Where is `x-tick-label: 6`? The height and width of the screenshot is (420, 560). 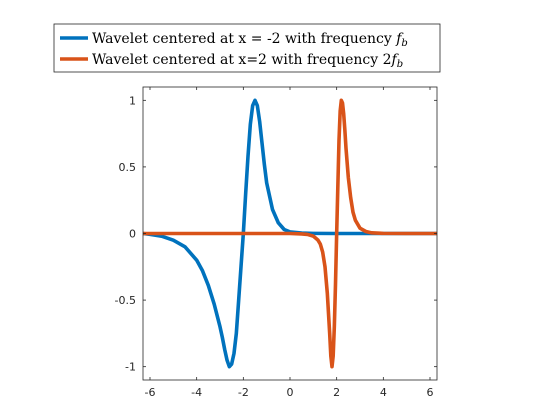
x-tick-label: 6 is located at coordinates (430, 392).